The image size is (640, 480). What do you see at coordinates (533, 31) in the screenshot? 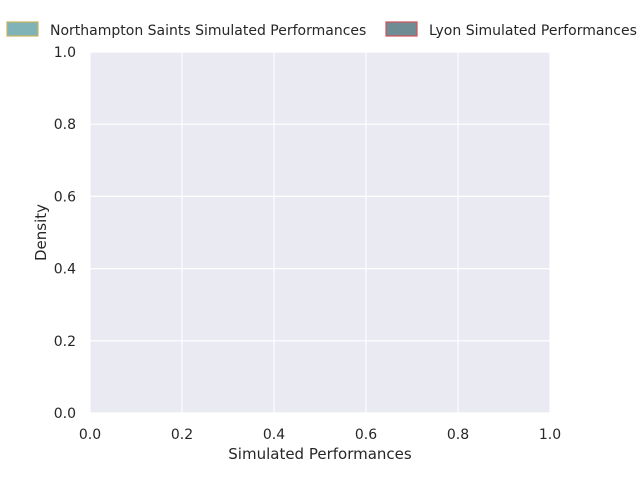
I see `legend-label: Lyon Simulated Performances` at bounding box center [533, 31].